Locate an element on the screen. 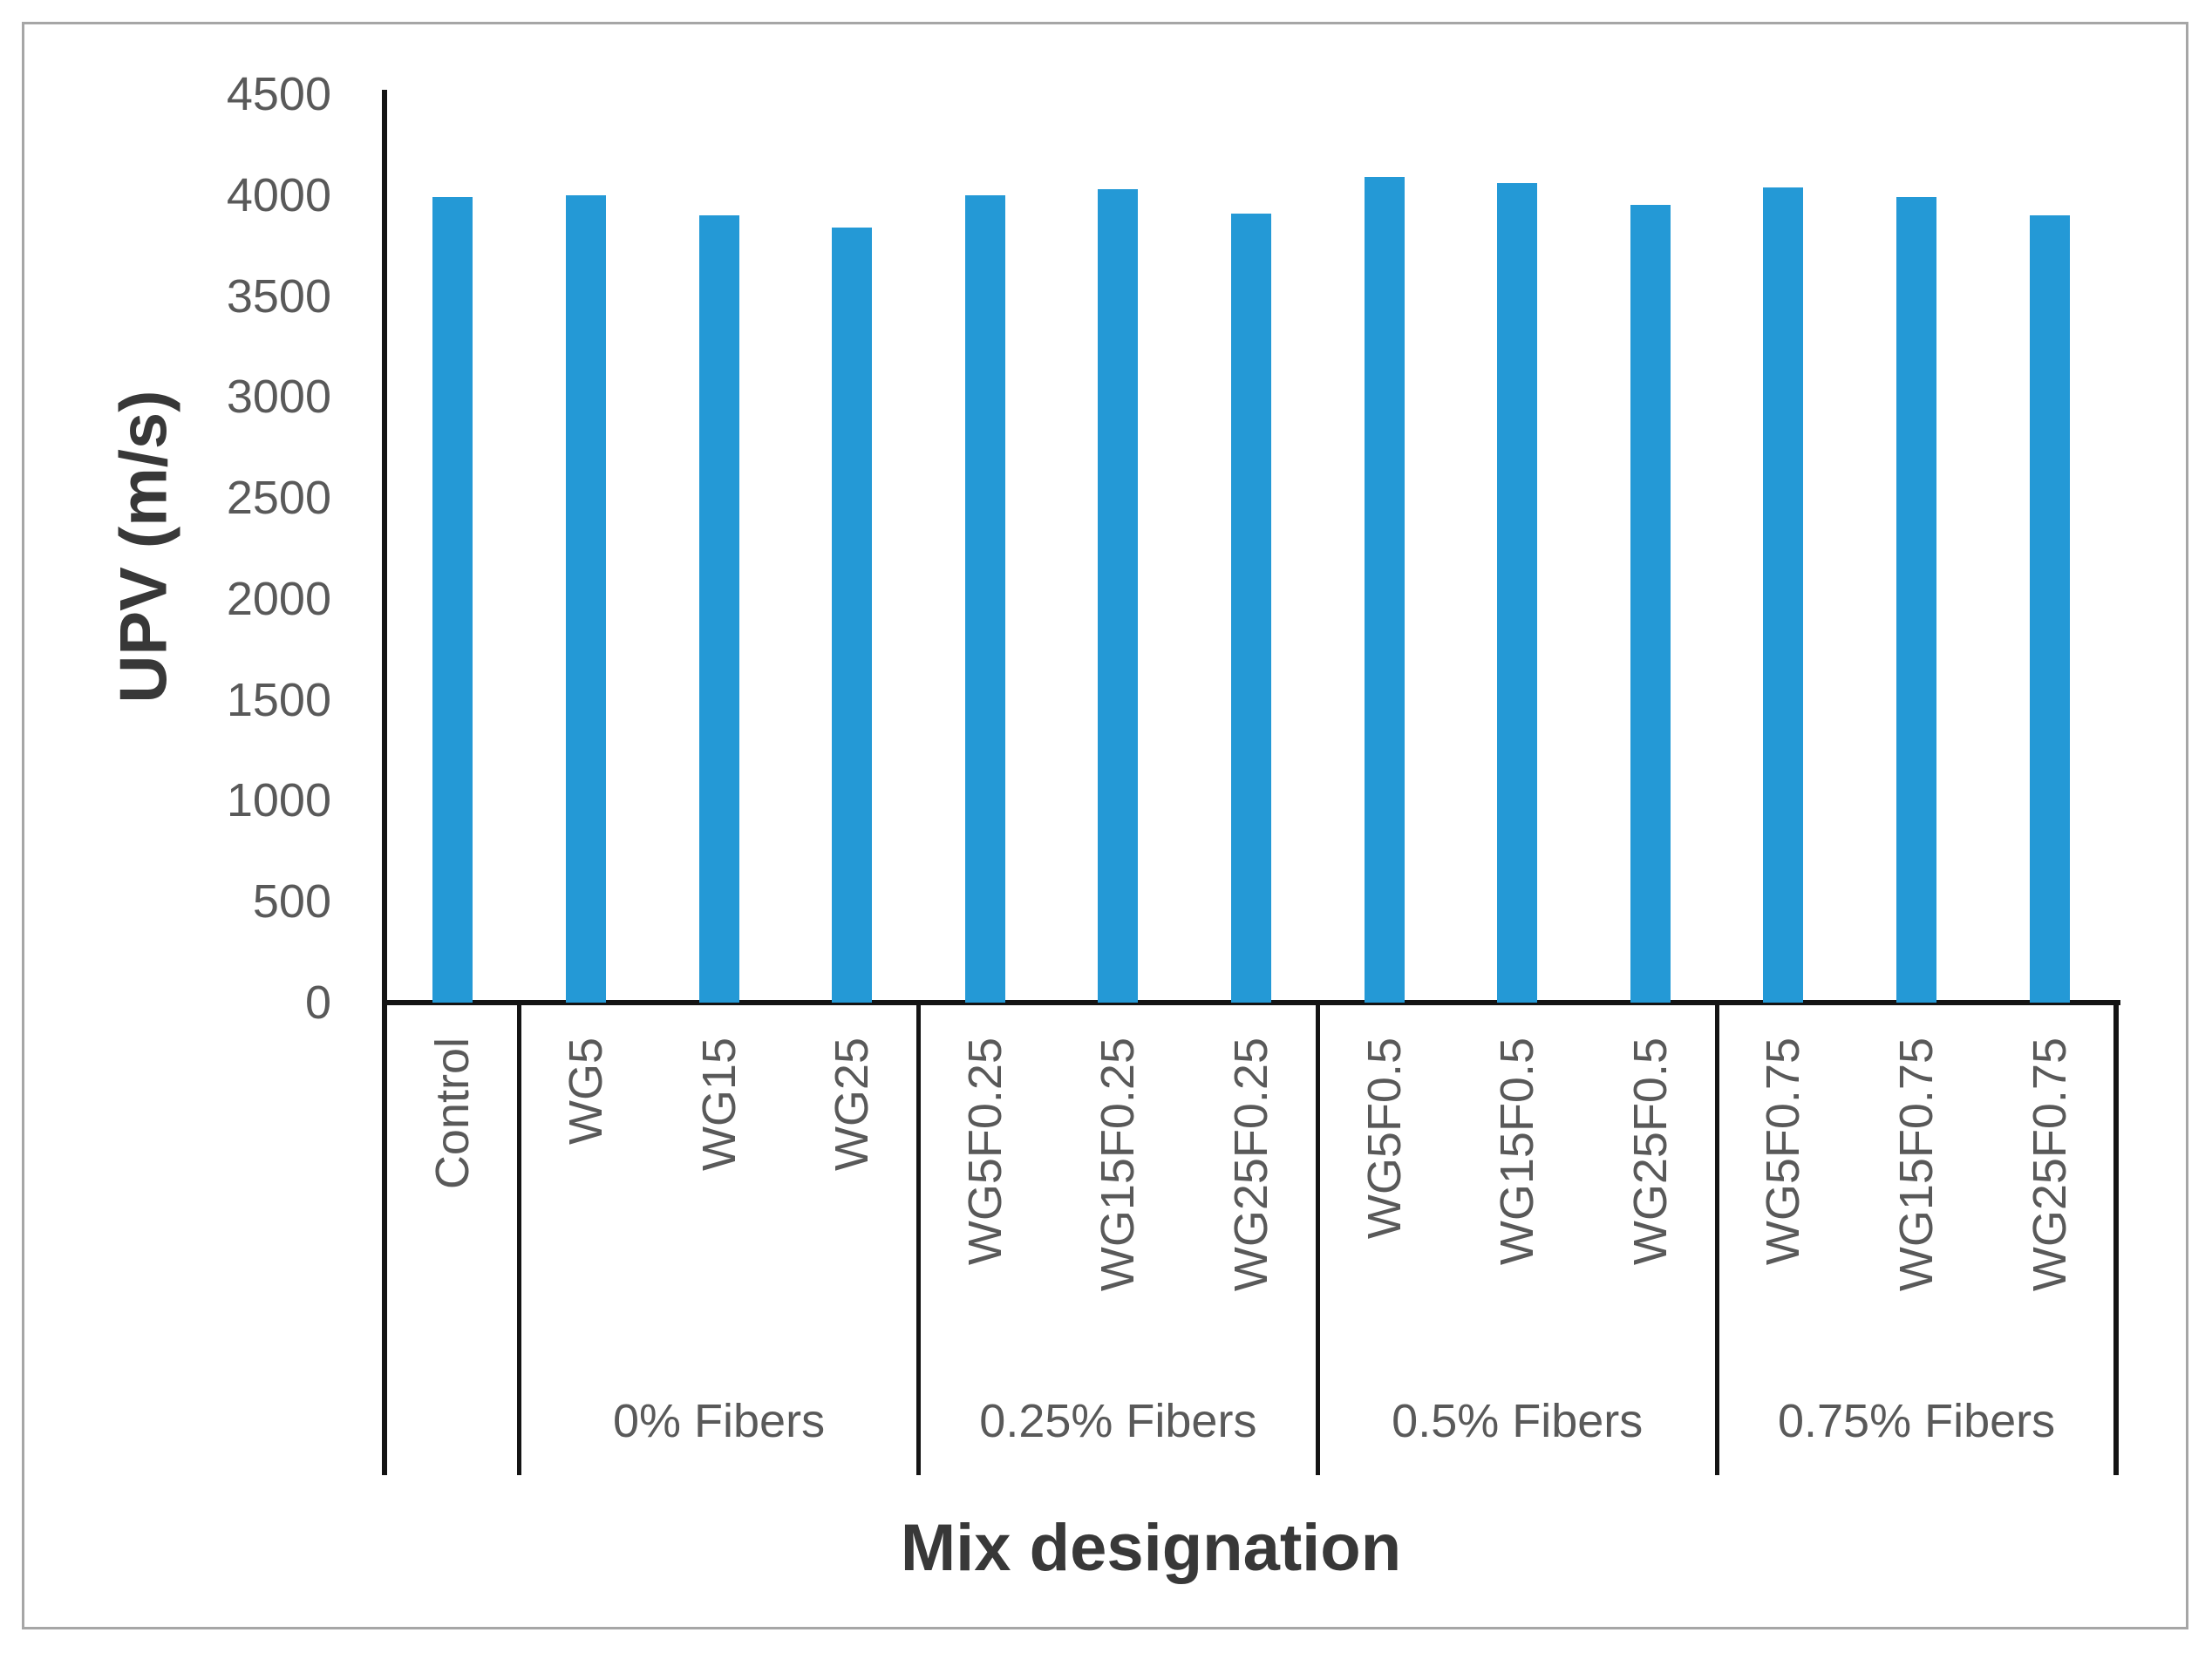 The height and width of the screenshot is (1653, 2212). category-label: WG5F0.75 is located at coordinates (1783, 1151).